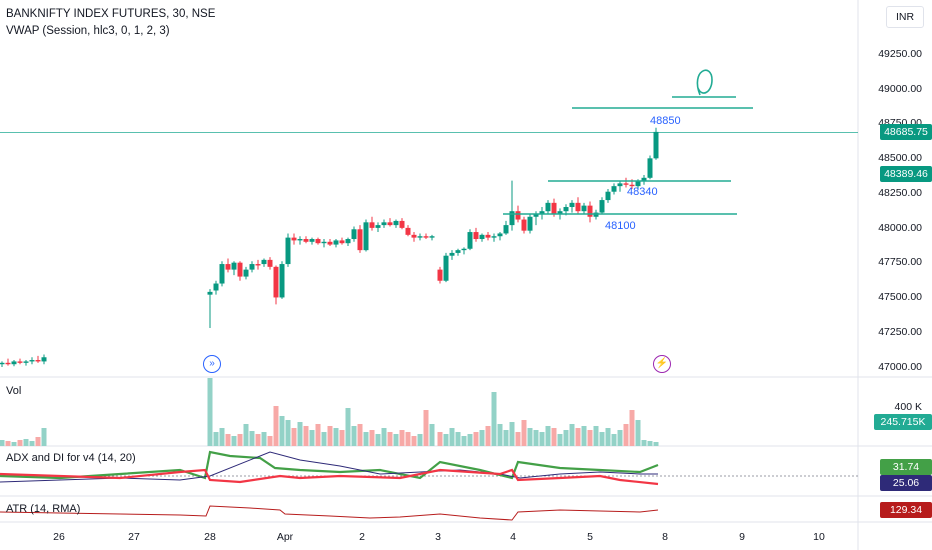  I want to click on atr-pane-title: ATR (14, RMA), so click(43, 509).